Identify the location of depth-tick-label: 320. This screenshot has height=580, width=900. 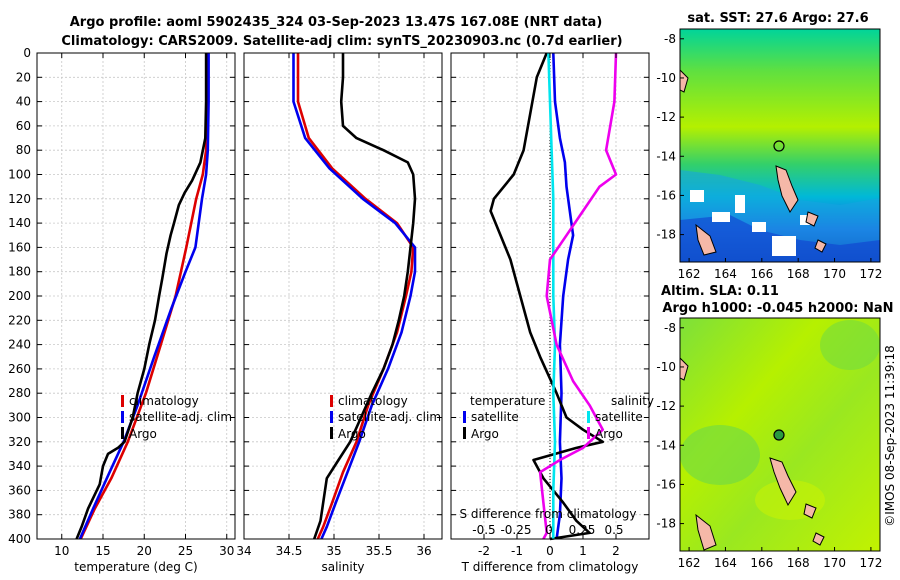
(19, 442).